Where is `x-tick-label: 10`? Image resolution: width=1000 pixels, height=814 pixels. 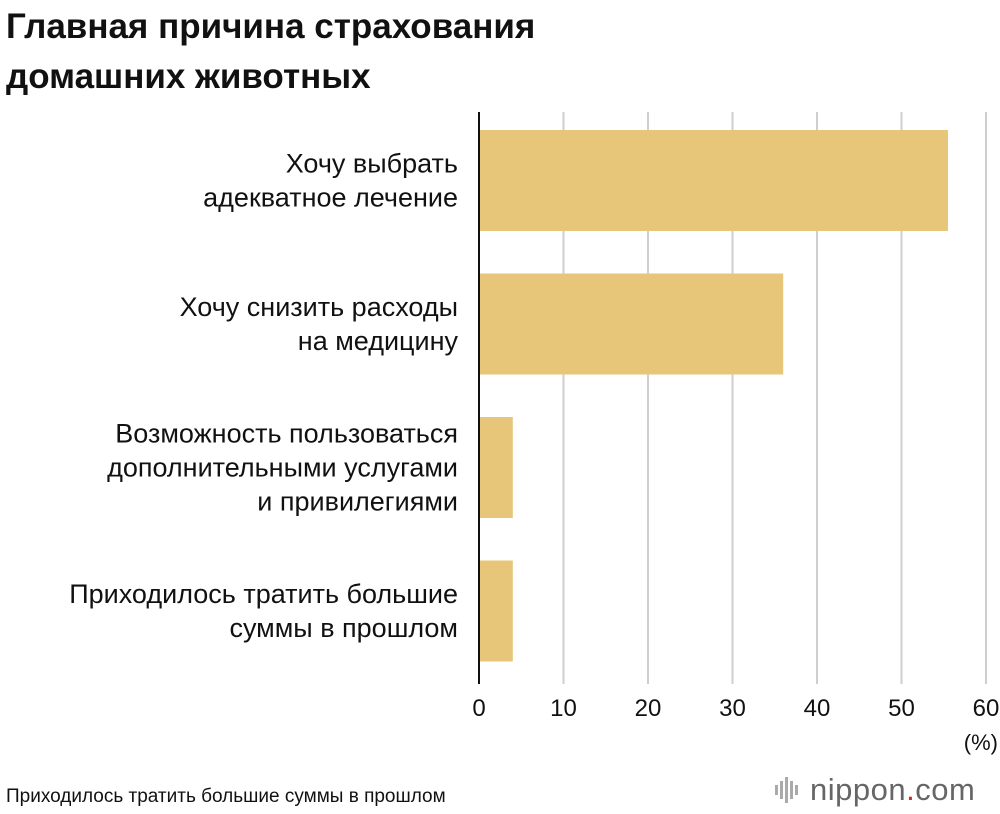
x-tick-label: 10 is located at coordinates (563, 708).